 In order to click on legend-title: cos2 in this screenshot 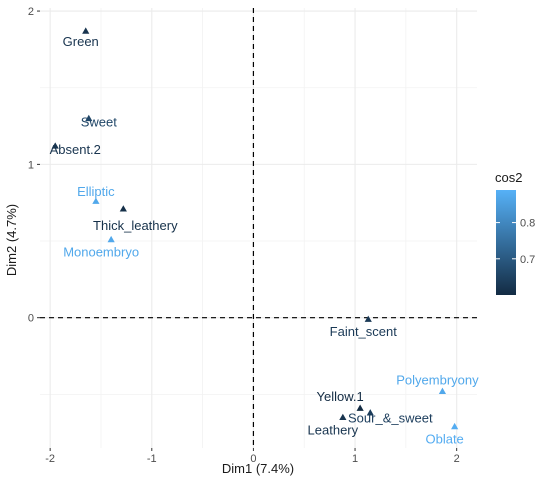, I will do `click(508, 177)`.